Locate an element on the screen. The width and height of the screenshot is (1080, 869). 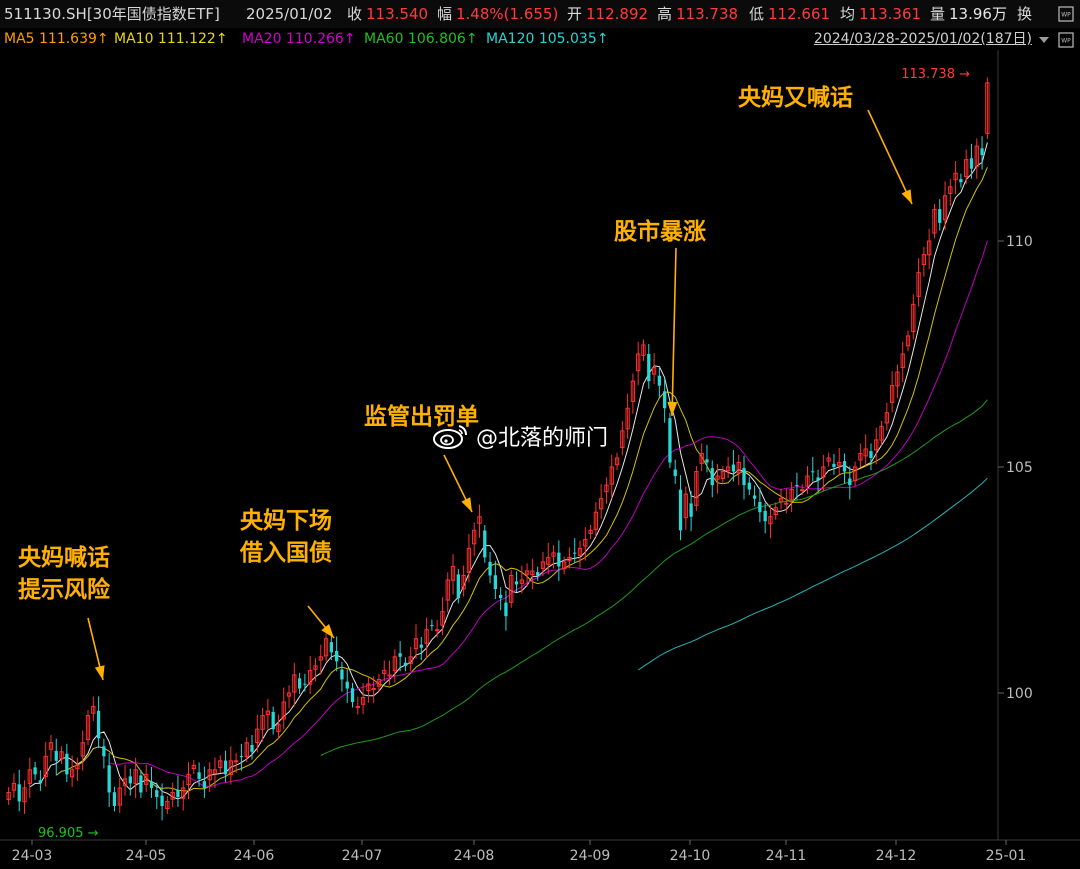
weibo-logo-icon is located at coordinates (450, 437).